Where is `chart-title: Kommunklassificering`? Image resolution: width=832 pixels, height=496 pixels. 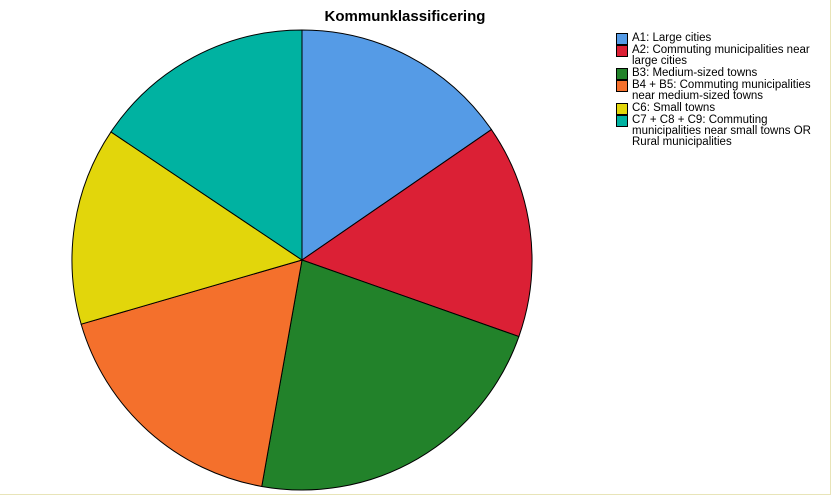 chart-title: Kommunklassificering is located at coordinates (405, 16).